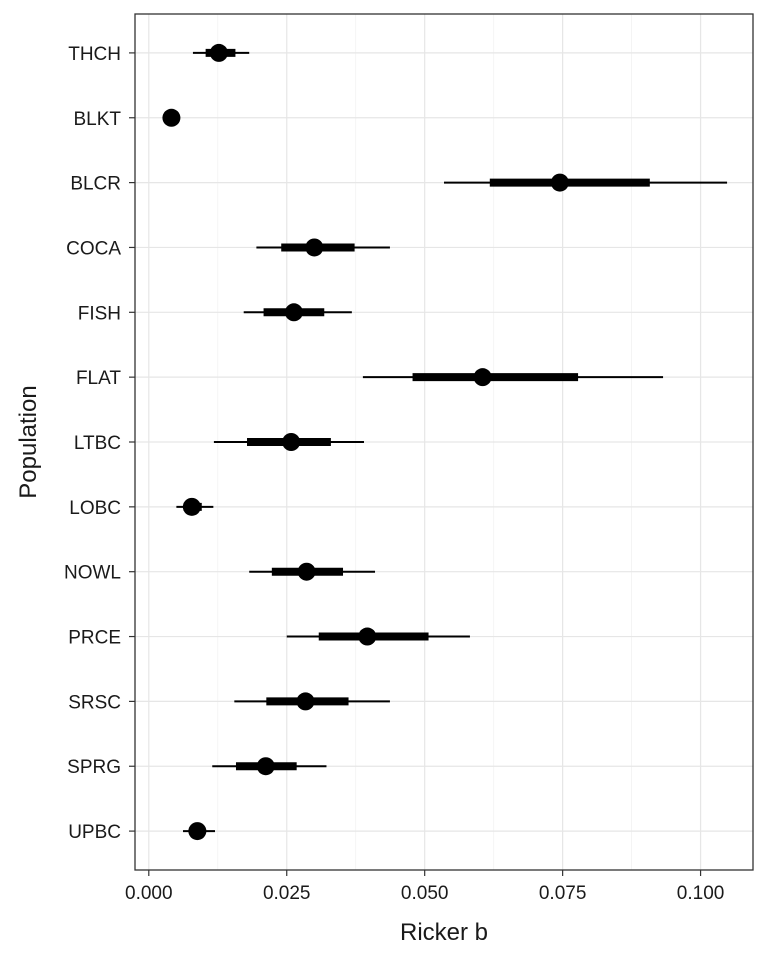 The image size is (768, 960). I want to click on y-tick-label: NOWL, so click(92, 573).